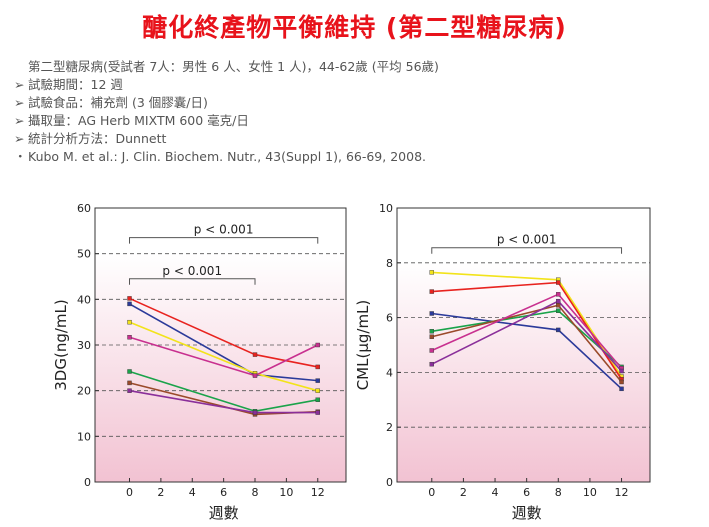 This screenshot has width=709, height=527. What do you see at coordinates (354, 27) in the screenshot?
I see `page-title: 醣化終產物平衡維持 (第二型糖尿病)` at bounding box center [354, 27].